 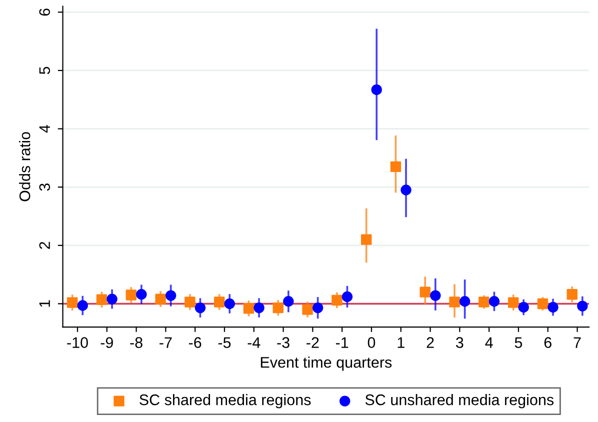 I want to click on x-tick-label: 0, so click(x=372, y=342).